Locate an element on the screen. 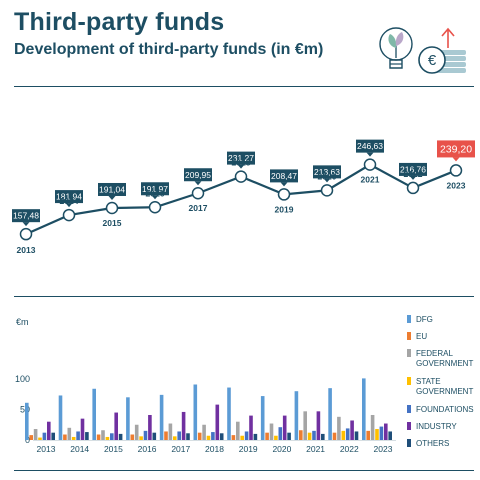 The width and height of the screenshot is (480, 480). data-label: 231,27 is located at coordinates (241, 160).